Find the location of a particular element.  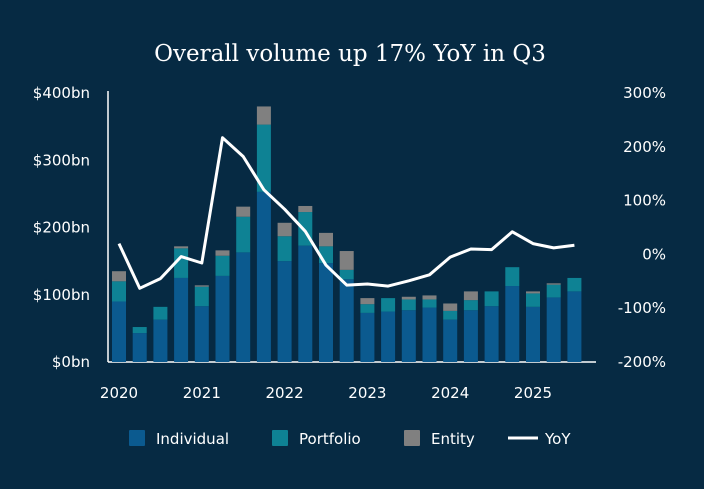

legend-swatch-portfolio is located at coordinates (280, 438).